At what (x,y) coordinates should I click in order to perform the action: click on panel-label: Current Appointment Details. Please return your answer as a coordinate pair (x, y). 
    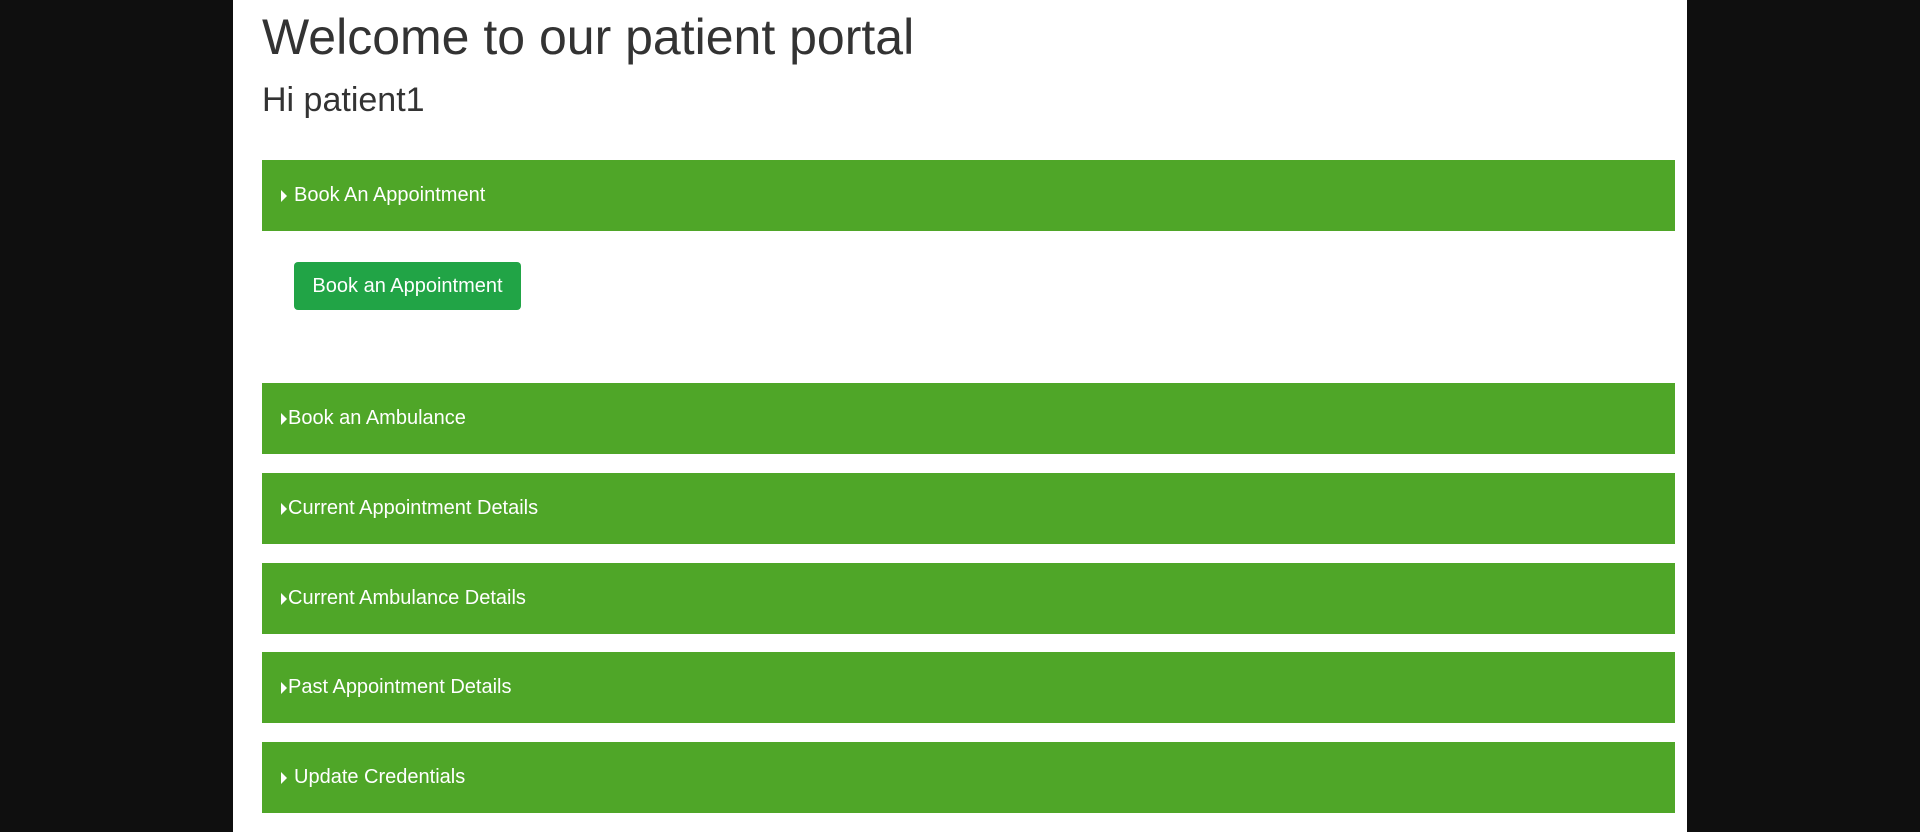
    Looking at the image, I should click on (413, 508).